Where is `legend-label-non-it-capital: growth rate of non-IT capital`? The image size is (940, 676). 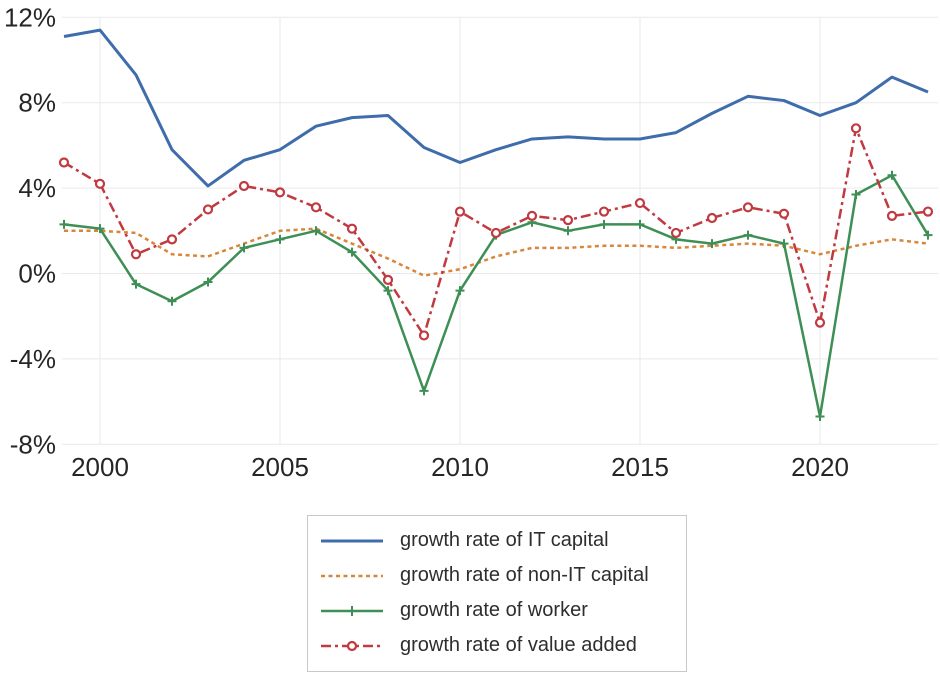
legend-label-non-it-capital: growth rate of non-IT capital is located at coordinates (524, 575).